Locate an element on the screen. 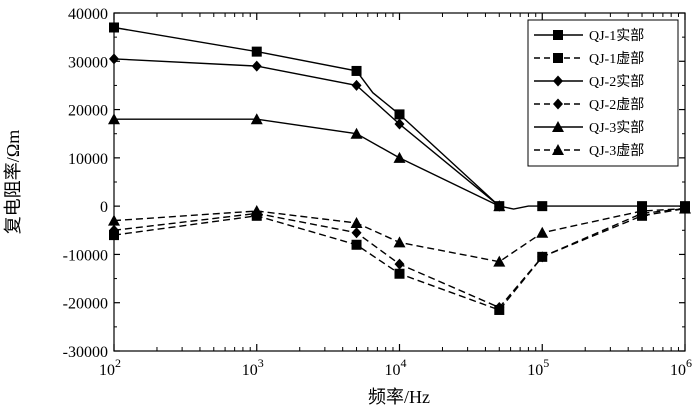 Image resolution: width=700 pixels, height=412 pixels. legend-label: QJ-3实部 is located at coordinates (616, 128).